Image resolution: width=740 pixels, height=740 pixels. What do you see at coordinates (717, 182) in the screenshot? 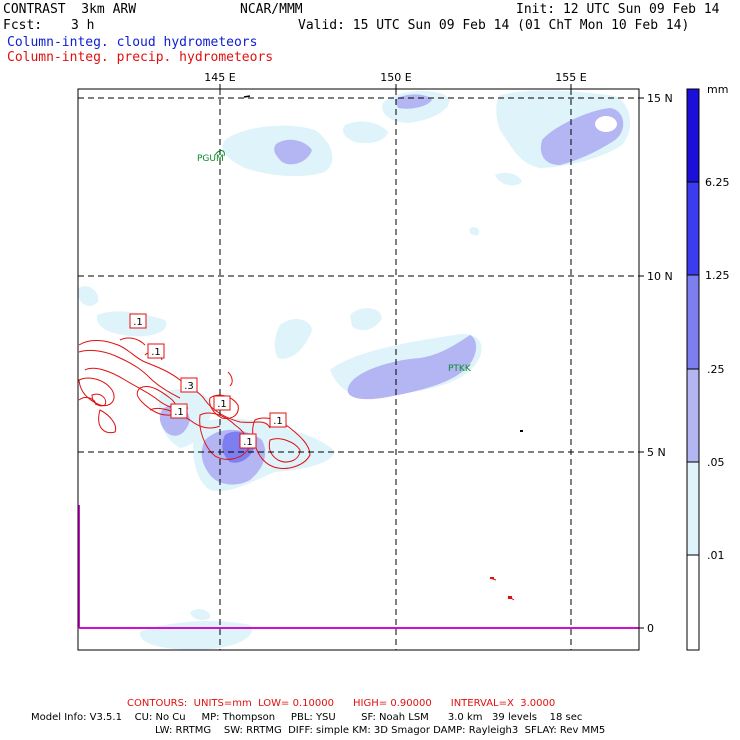
I see `colorbar-label-6-25: 6.25` at bounding box center [717, 182].